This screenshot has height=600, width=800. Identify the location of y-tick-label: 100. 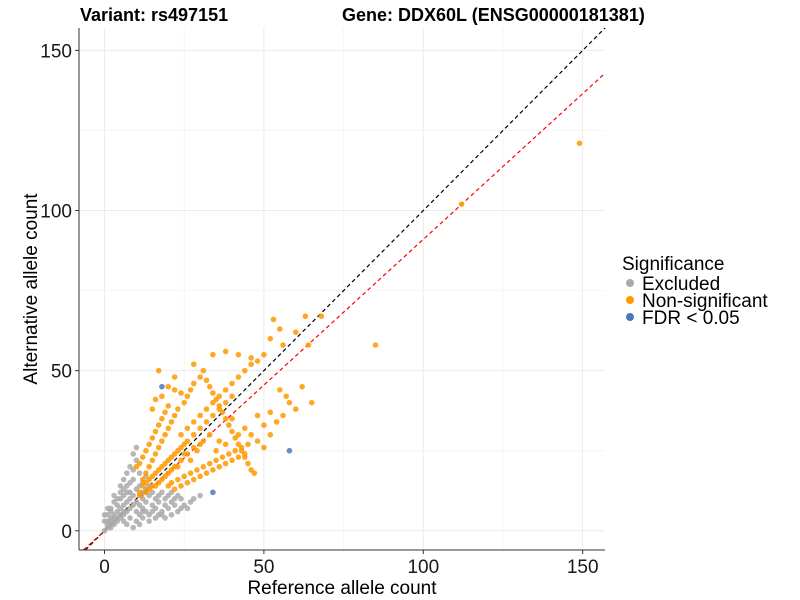
(56, 212).